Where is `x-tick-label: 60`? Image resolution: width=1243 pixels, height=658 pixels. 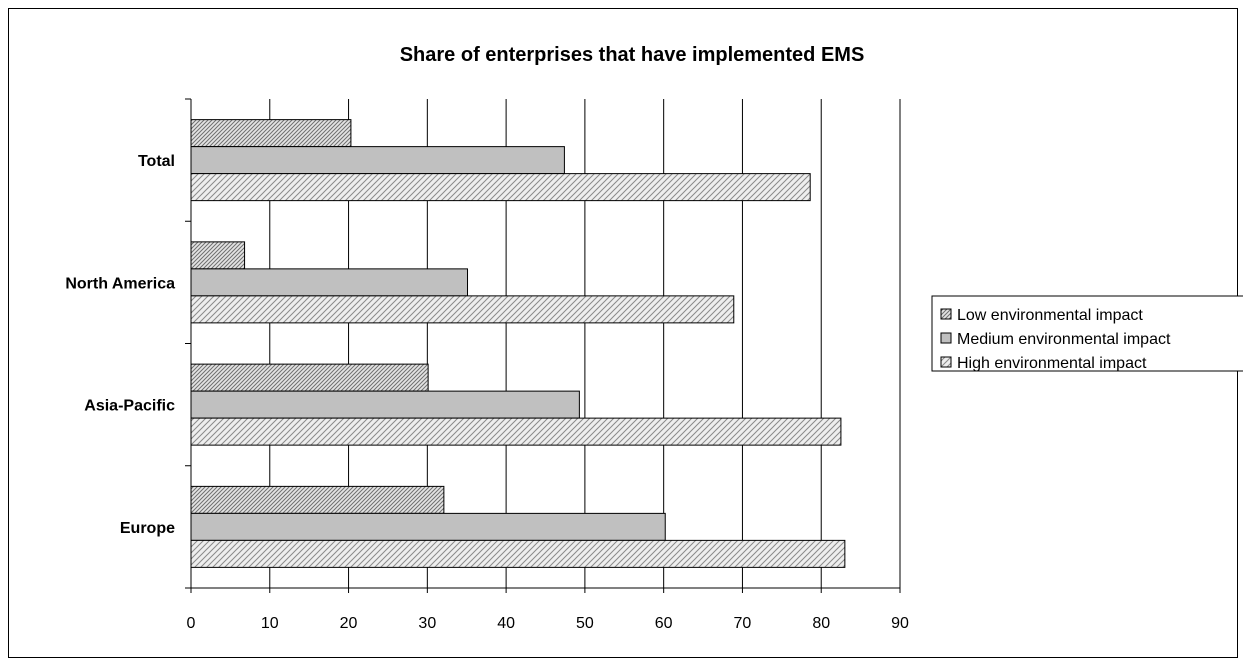 x-tick-label: 60 is located at coordinates (664, 623).